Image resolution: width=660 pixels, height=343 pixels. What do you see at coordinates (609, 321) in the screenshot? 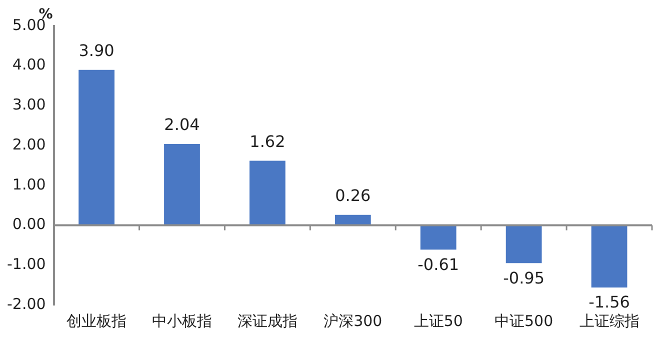
I see `x-tick-label: 上证综指` at bounding box center [609, 321].